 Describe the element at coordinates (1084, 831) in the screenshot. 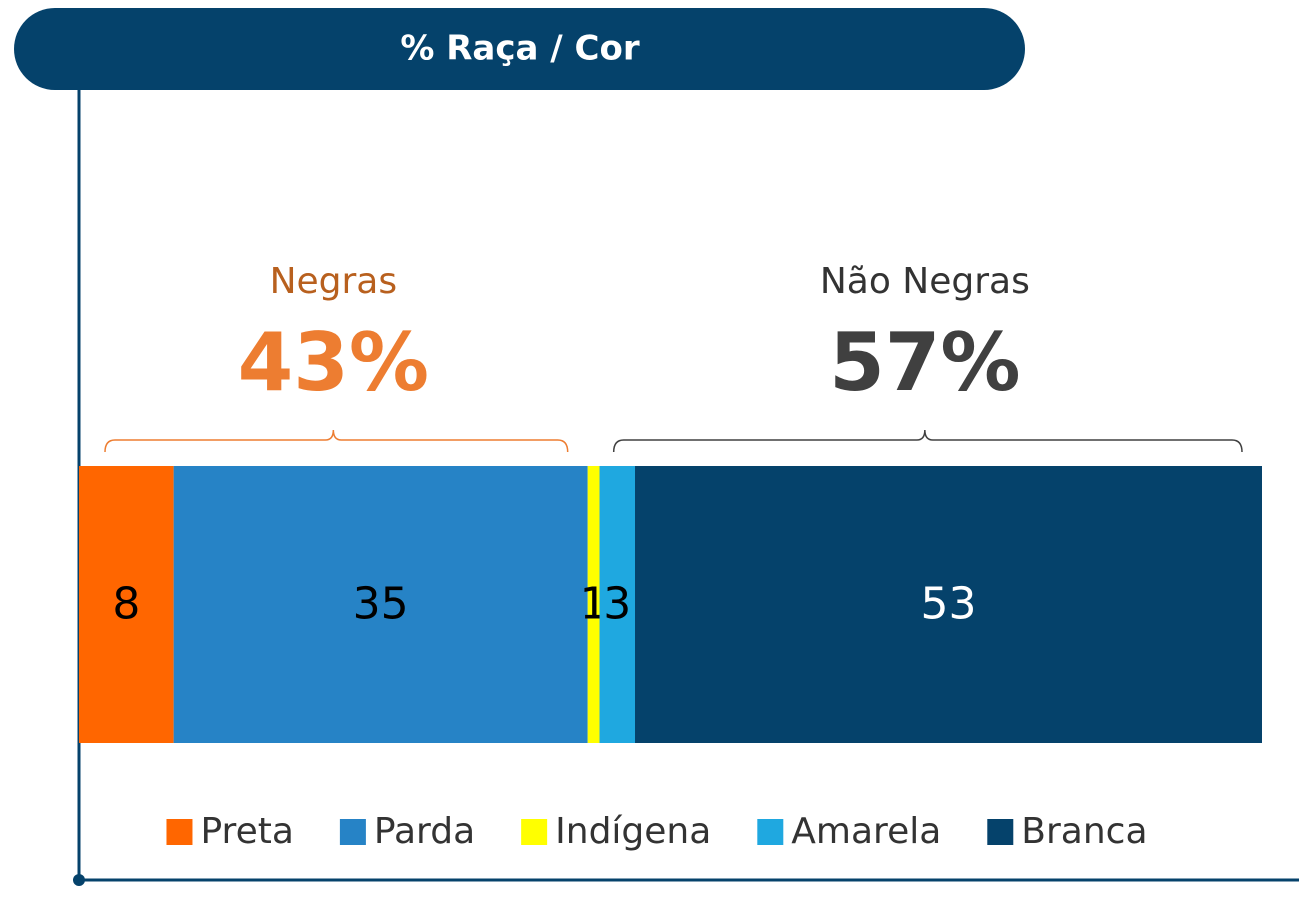

I see `legend-label: Branca` at that location.